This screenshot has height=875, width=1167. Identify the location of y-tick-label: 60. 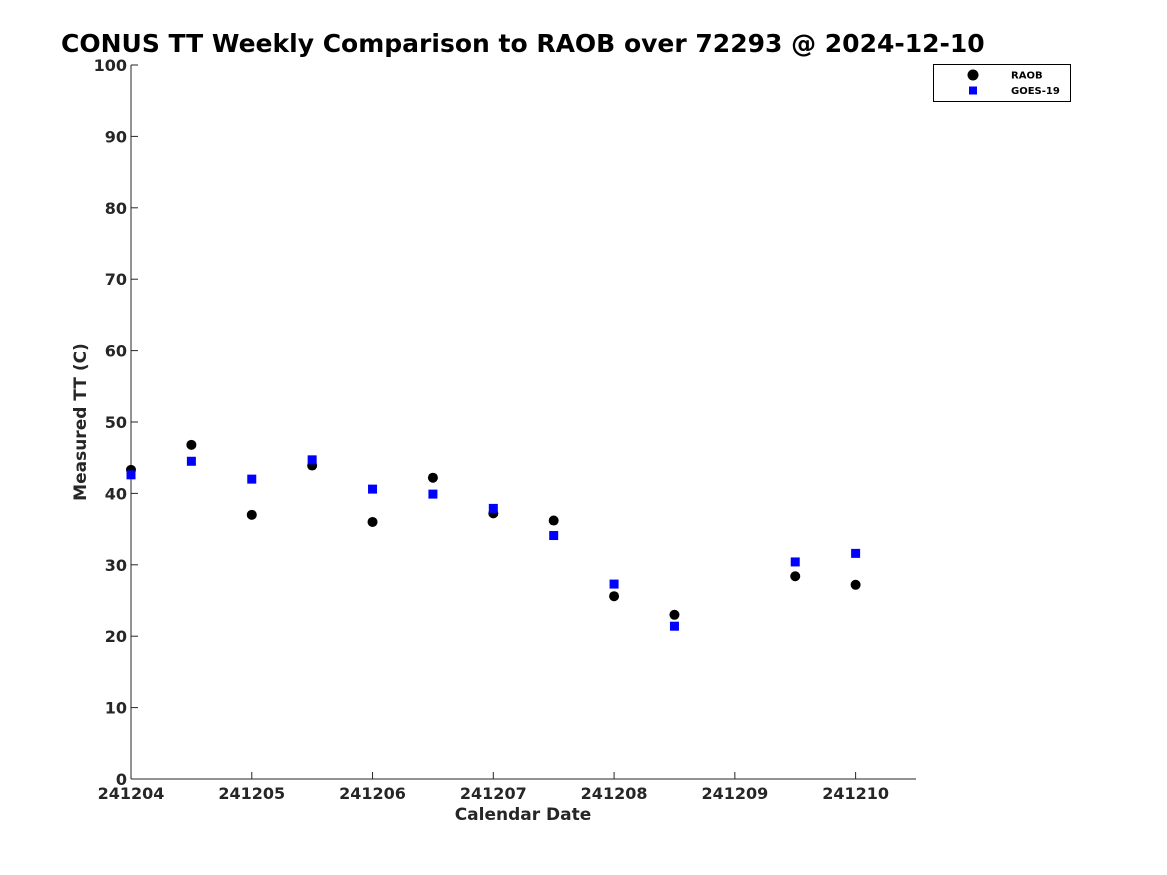
(116, 351).